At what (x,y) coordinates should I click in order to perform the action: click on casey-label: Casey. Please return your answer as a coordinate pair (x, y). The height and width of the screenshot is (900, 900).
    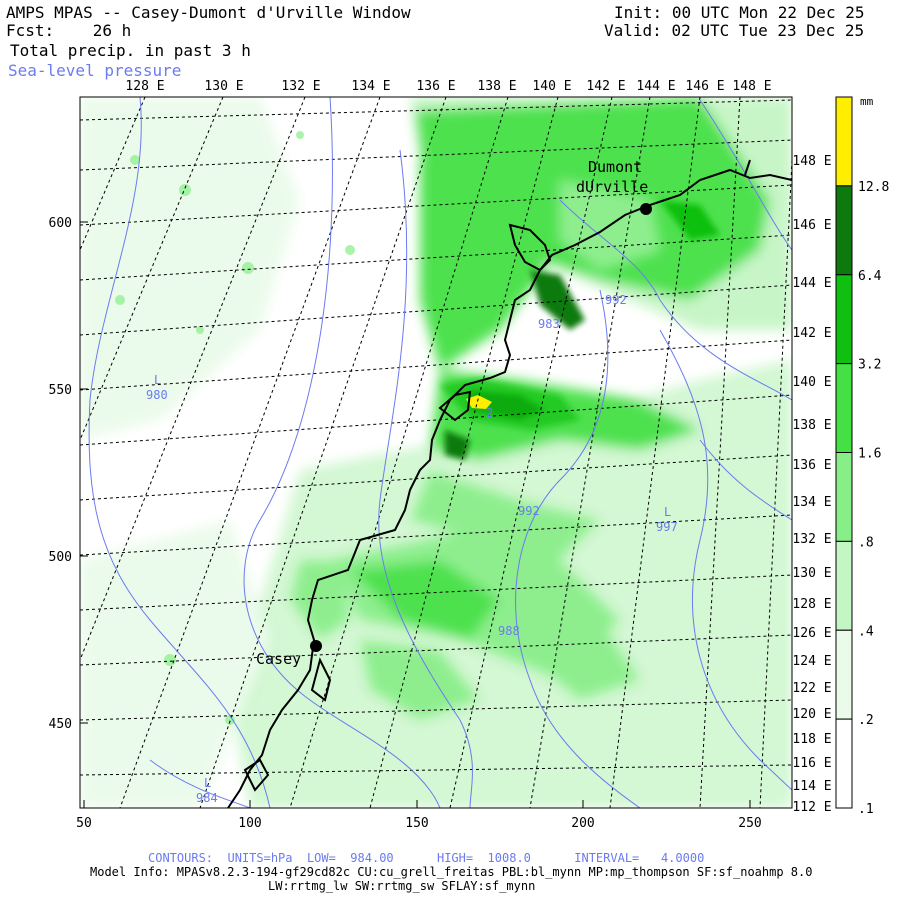
    Looking at the image, I should click on (278, 659).